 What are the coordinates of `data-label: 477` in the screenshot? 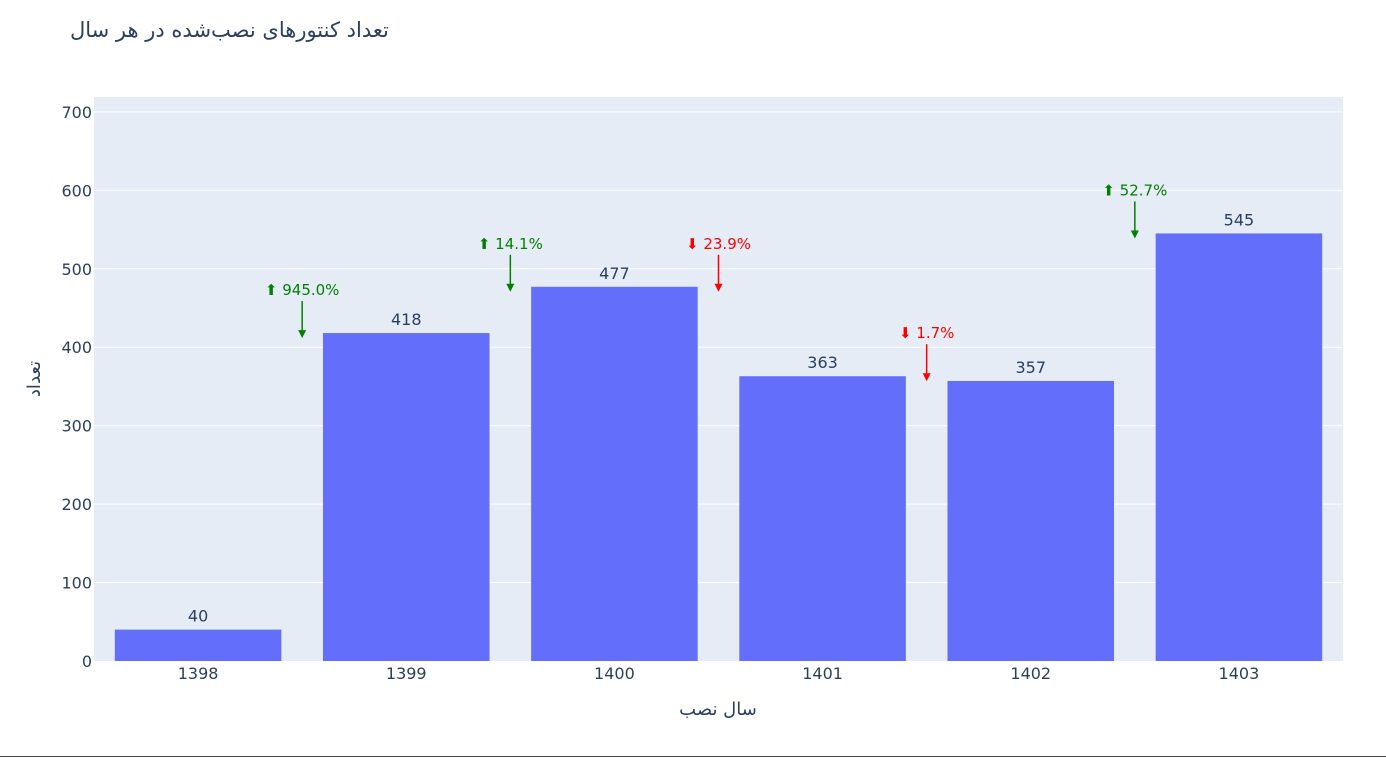 It's located at (614, 273).